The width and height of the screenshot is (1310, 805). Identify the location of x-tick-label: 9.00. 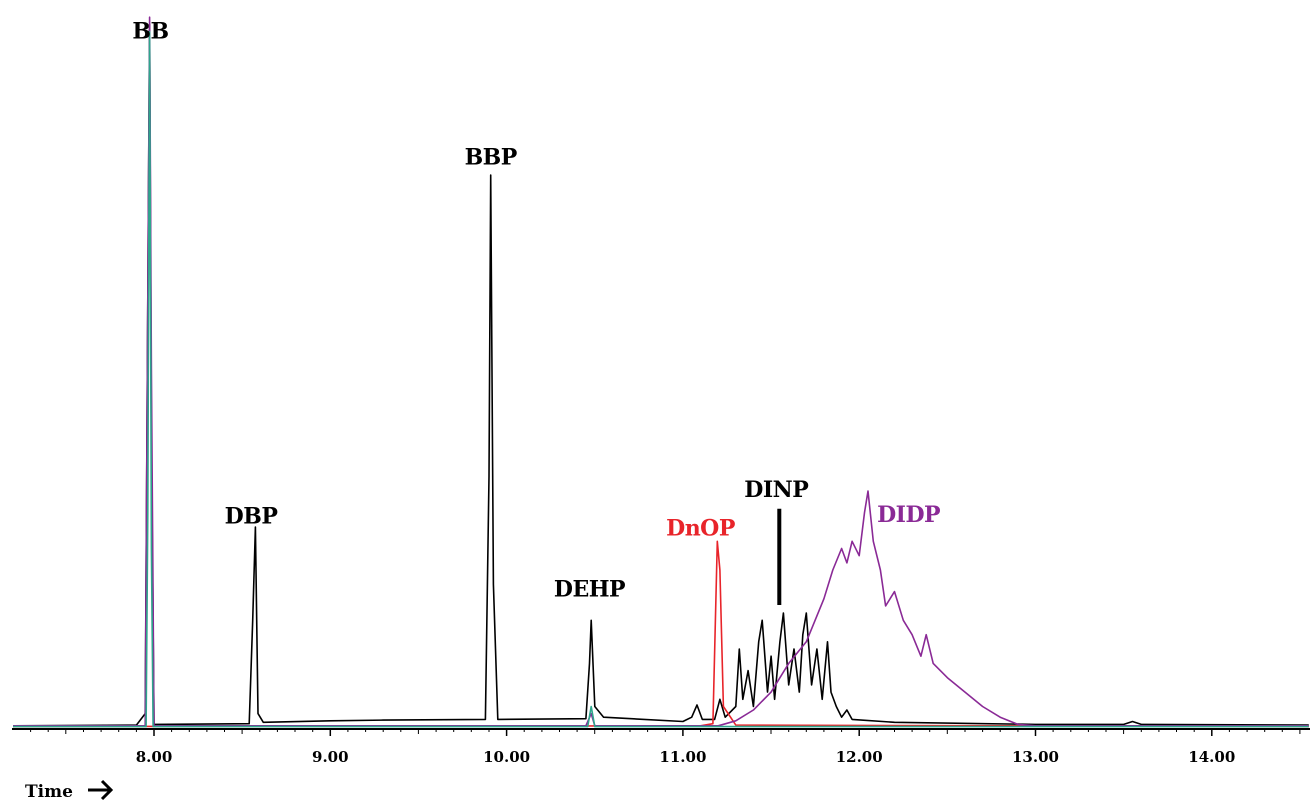
(330, 757).